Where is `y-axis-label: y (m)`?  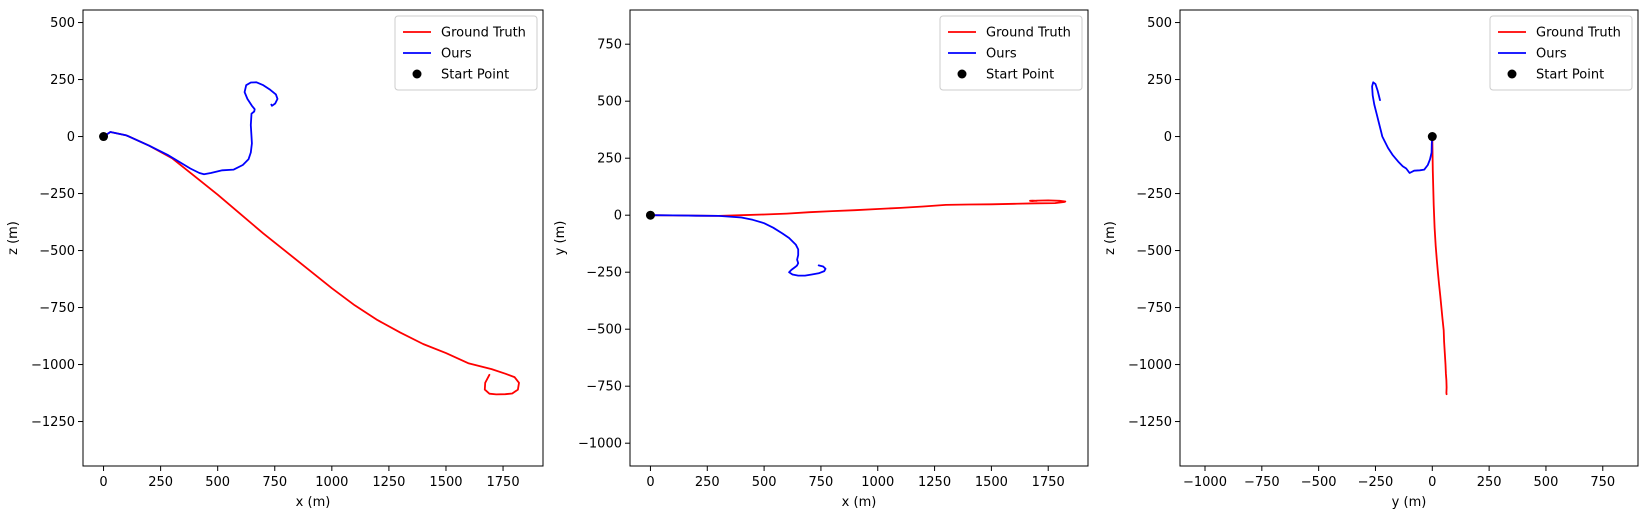 y-axis-label: y (m) is located at coordinates (560, 238).